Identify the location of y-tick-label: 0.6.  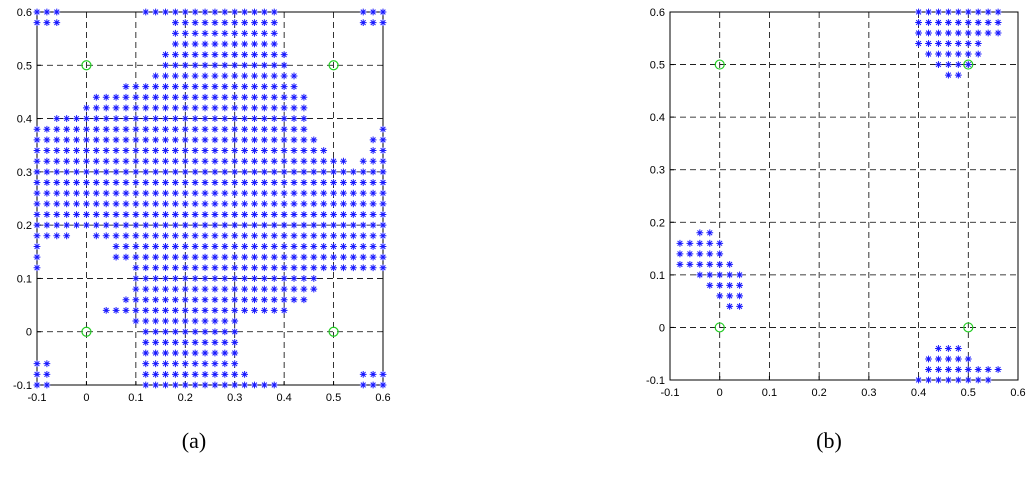
(24, 13).